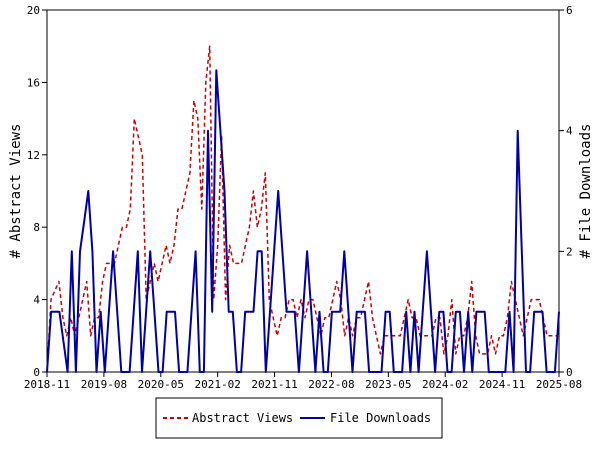  What do you see at coordinates (242, 418) in the screenshot?
I see `legend-label-abstract-views: Abstract Views` at bounding box center [242, 418].